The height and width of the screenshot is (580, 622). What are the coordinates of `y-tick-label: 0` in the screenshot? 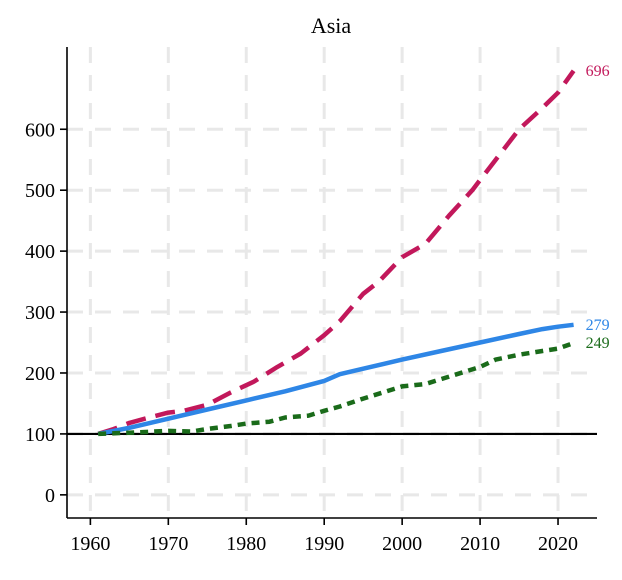 It's located at (50, 496).